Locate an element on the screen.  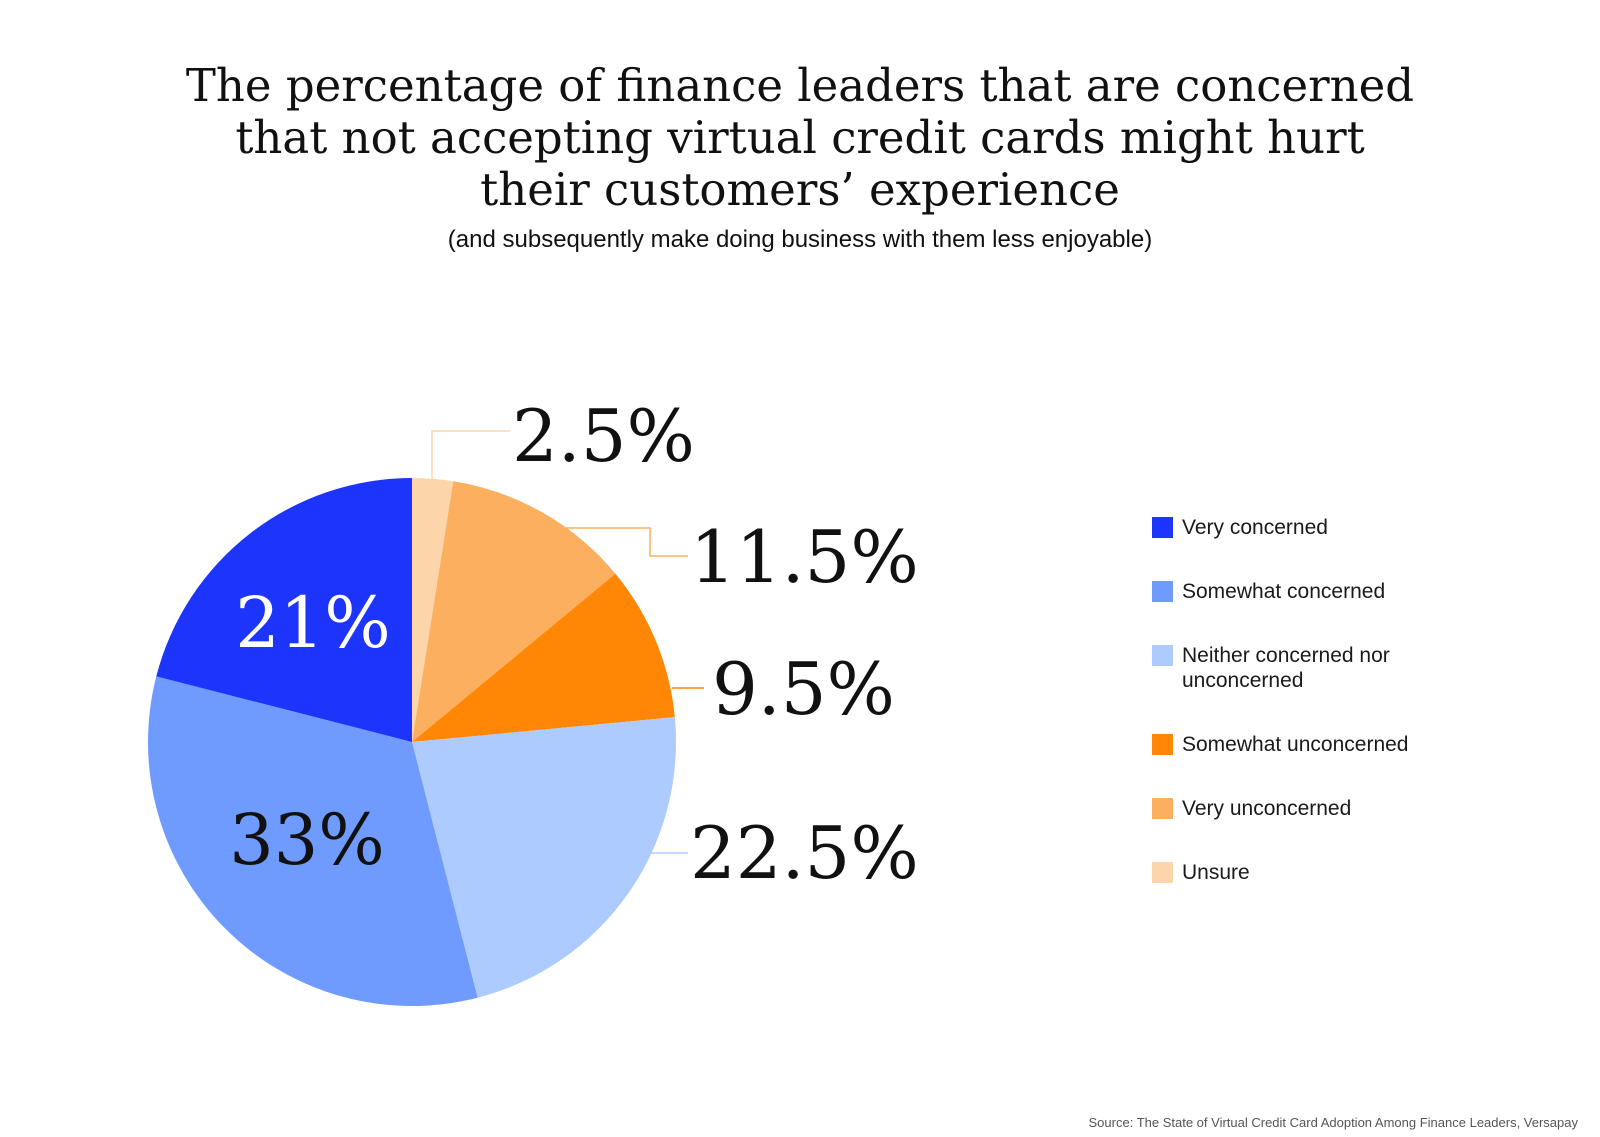
data-label: 11.5% is located at coordinates (804, 557).